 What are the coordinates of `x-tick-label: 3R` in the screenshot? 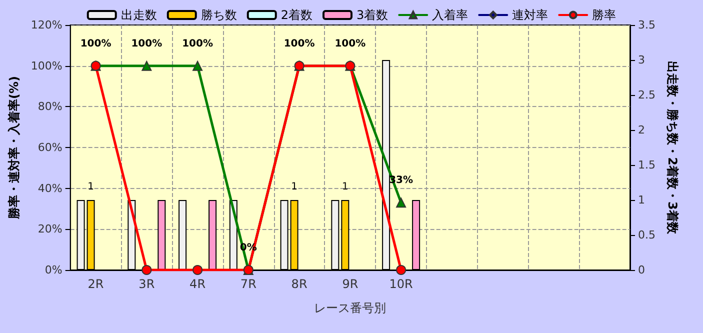 It's located at (146, 284).